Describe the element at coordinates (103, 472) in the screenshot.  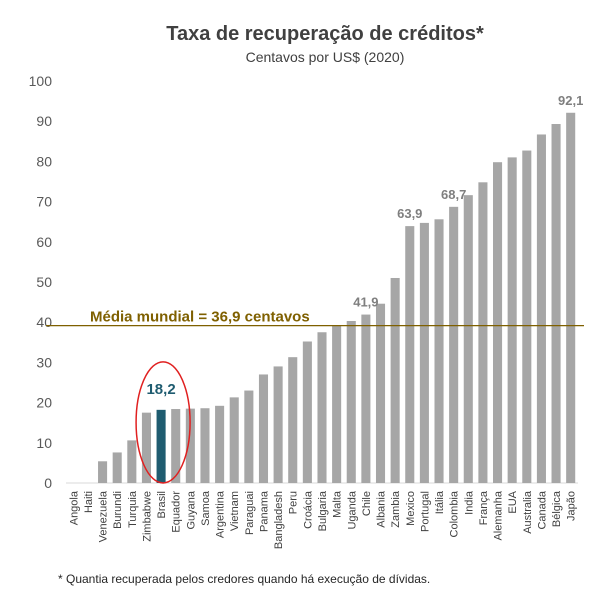
I see `bar-venezuela` at that location.